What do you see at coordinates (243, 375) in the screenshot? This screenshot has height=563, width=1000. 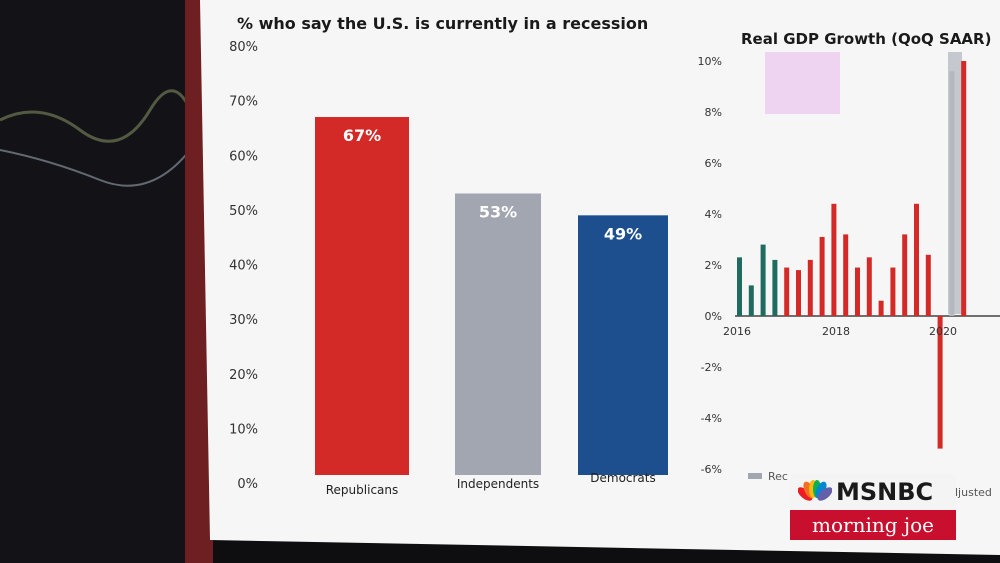 I see `y-tick-label: 20%` at bounding box center [243, 375].